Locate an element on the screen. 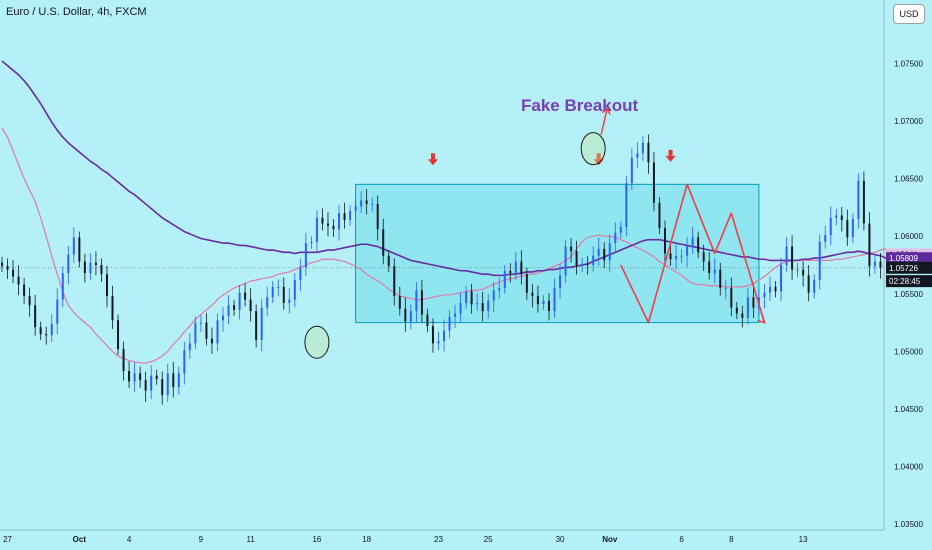 Image resolution: width=932 pixels, height=550 pixels. fake-breakout-label: Fake Breakout is located at coordinates (580, 105).